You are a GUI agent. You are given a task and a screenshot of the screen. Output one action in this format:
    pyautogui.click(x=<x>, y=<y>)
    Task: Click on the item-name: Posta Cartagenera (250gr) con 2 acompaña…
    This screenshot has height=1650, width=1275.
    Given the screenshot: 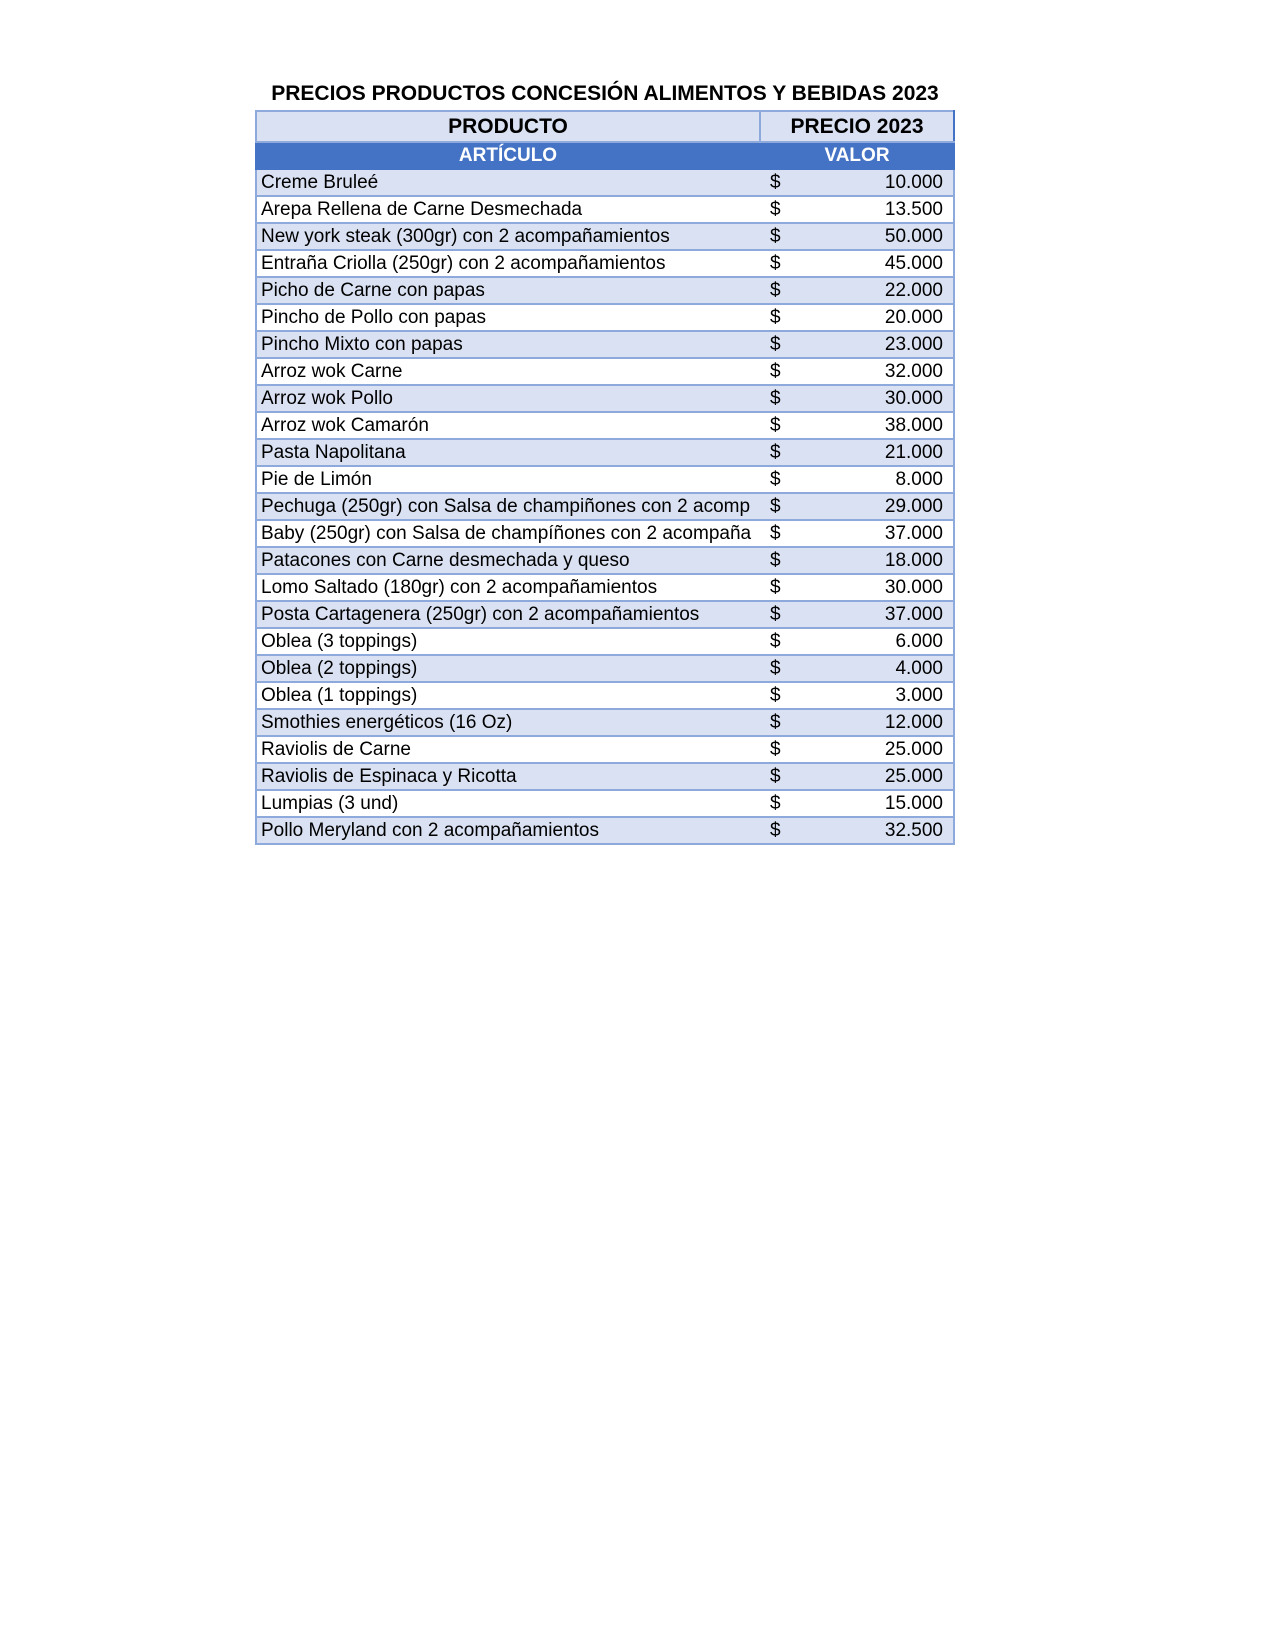 What is the action you would take?
    pyautogui.click(x=507, y=614)
    